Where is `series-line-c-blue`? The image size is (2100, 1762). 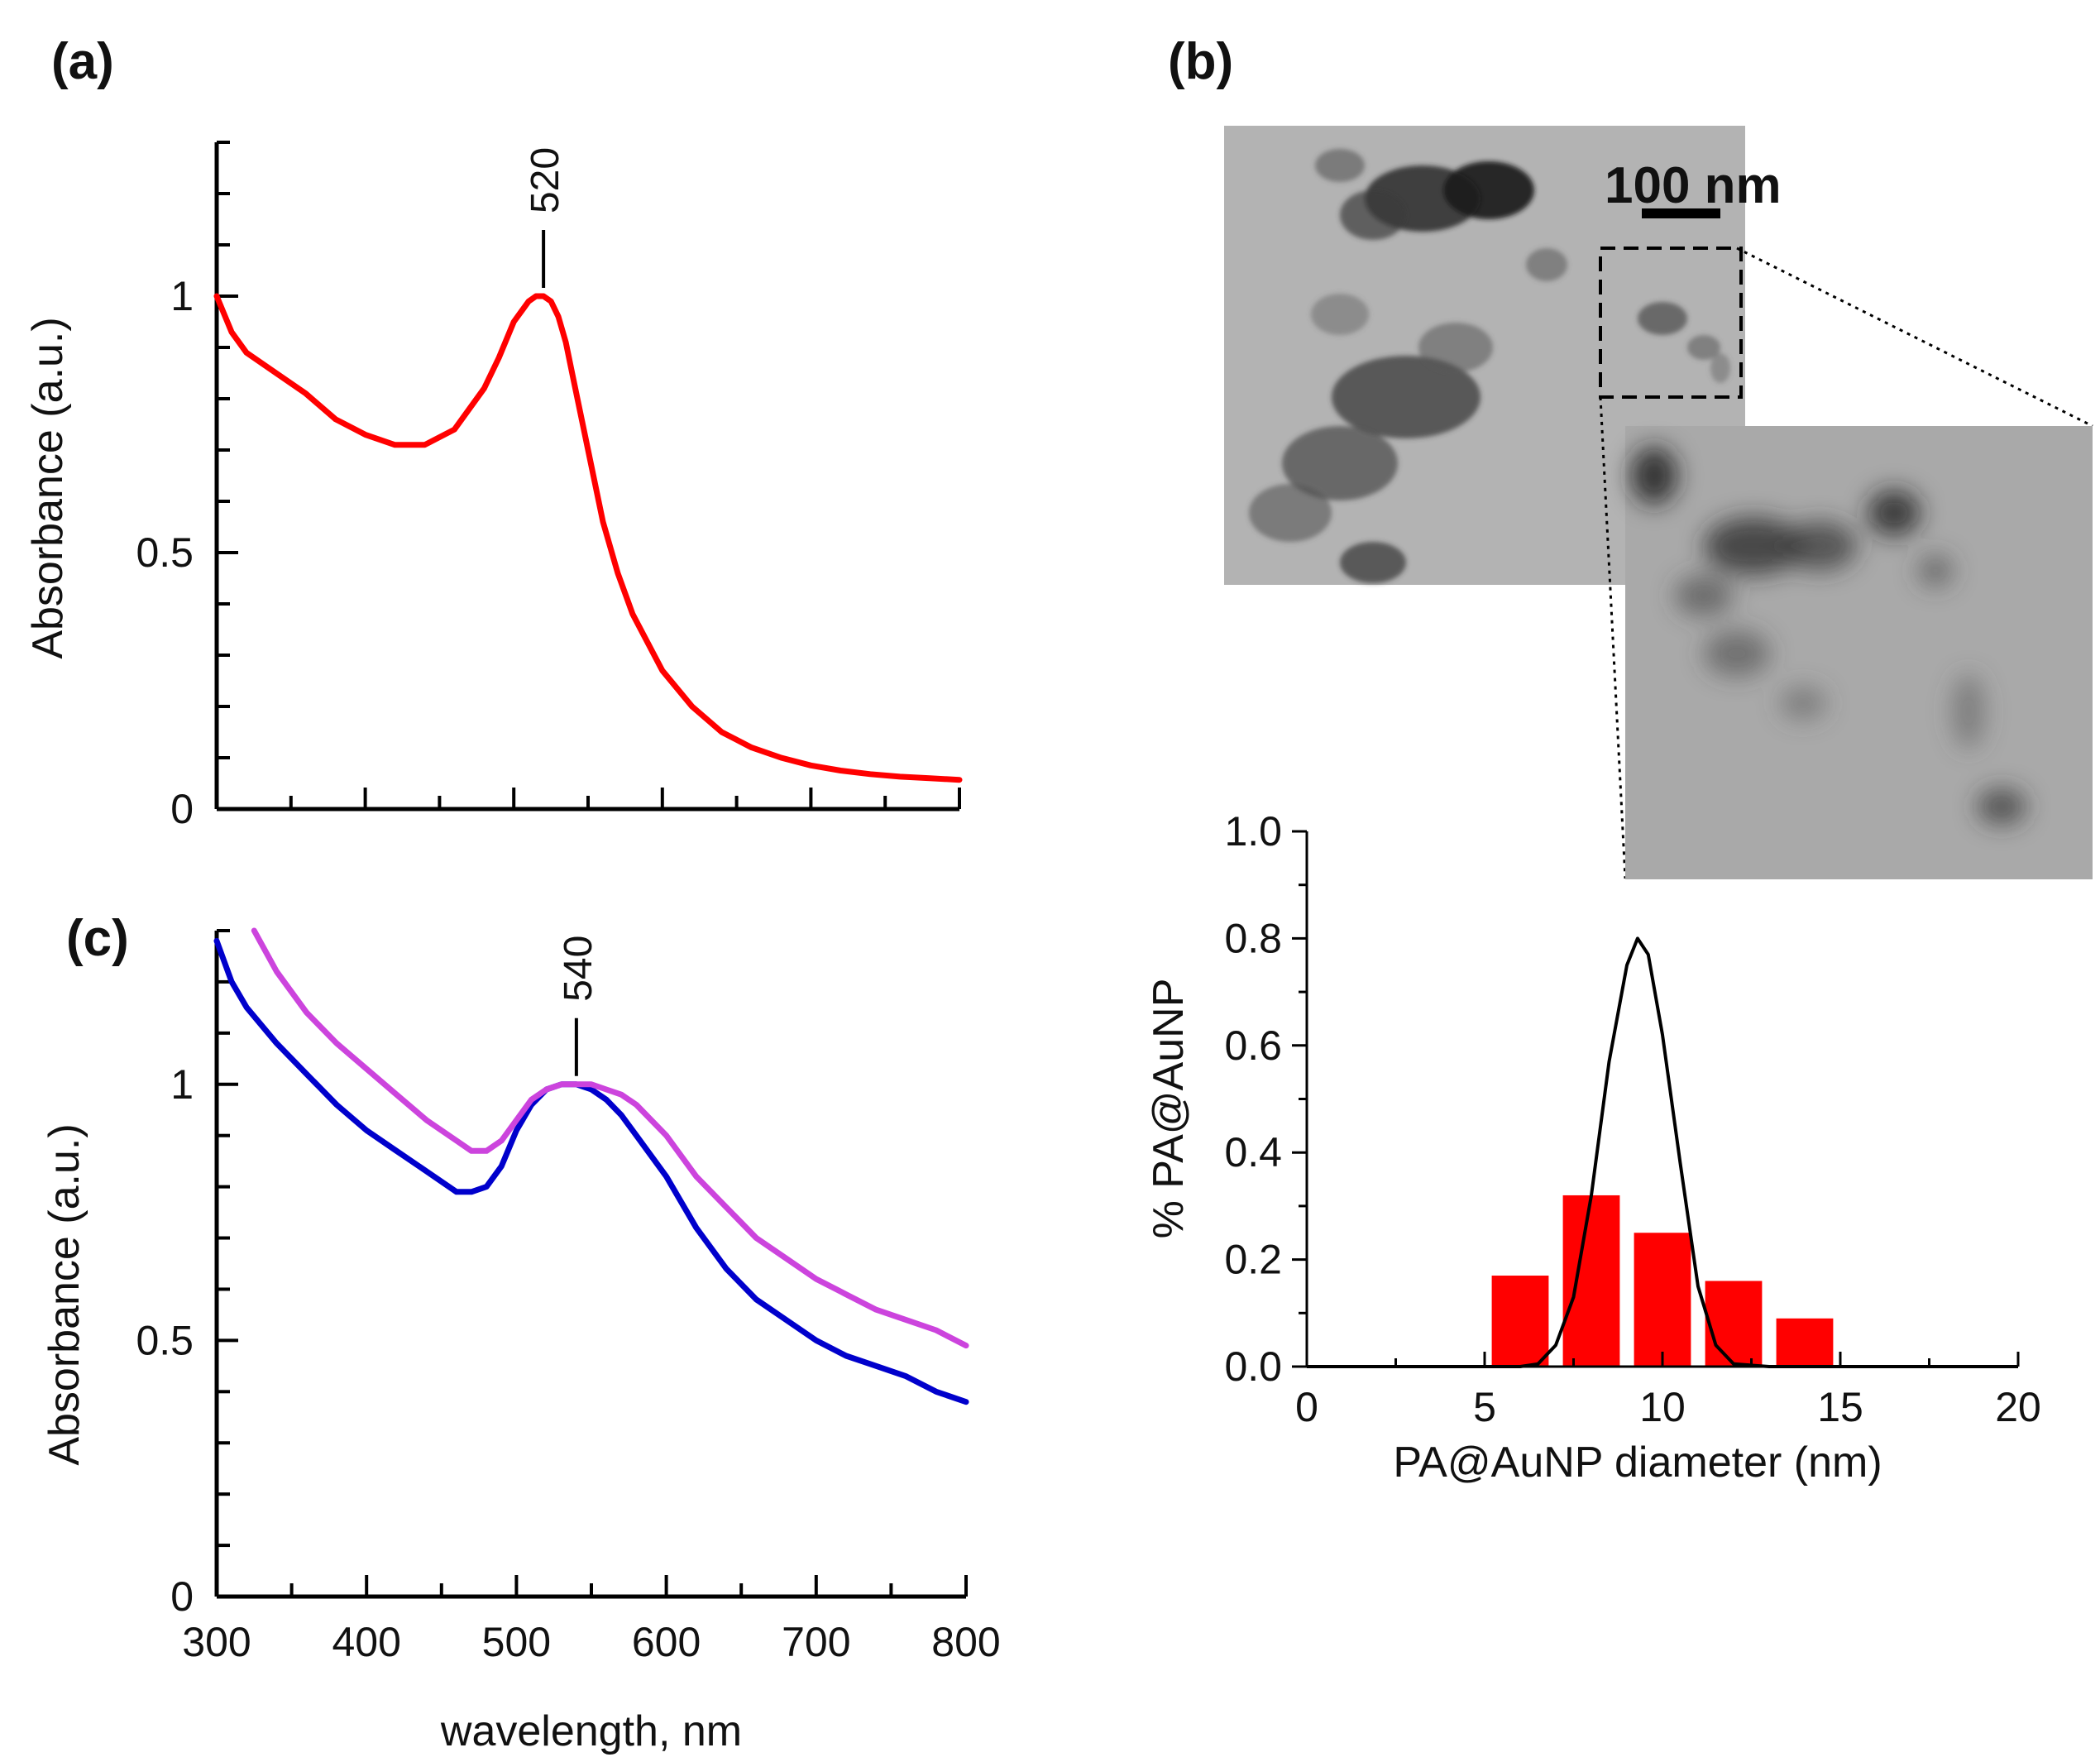 series-line-c-blue is located at coordinates (591, 1171).